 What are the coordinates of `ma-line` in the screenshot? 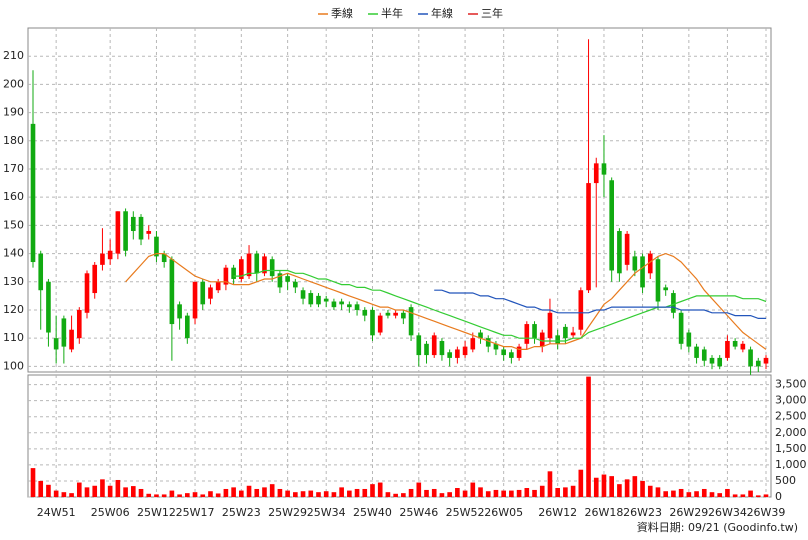 It's located at (446, 301).